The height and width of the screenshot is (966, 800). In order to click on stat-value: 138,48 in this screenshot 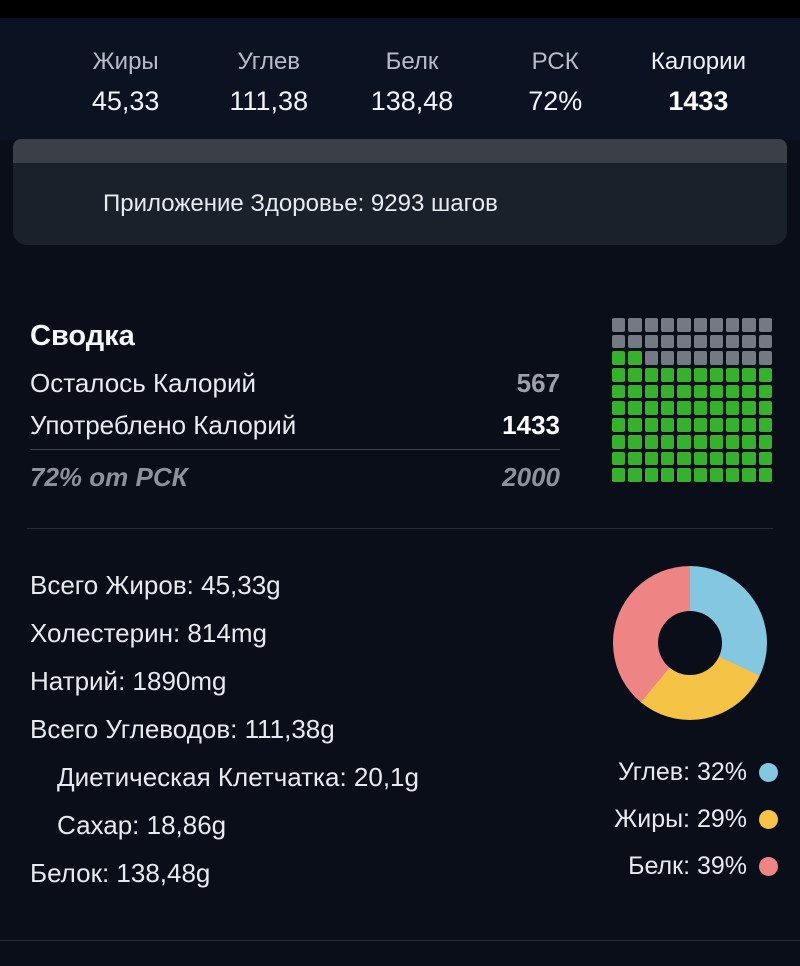, I will do `click(412, 101)`.